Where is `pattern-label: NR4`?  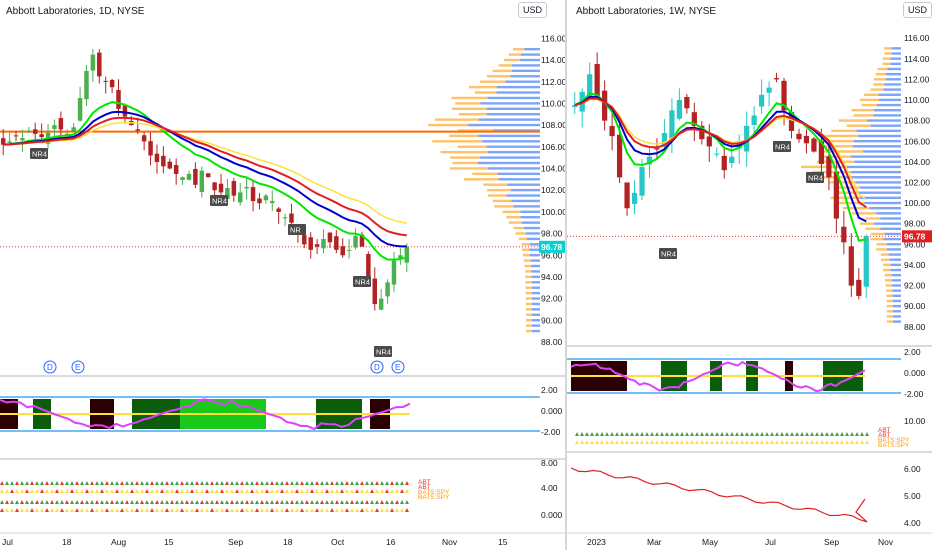 pattern-label: NR4 is located at coordinates (219, 201).